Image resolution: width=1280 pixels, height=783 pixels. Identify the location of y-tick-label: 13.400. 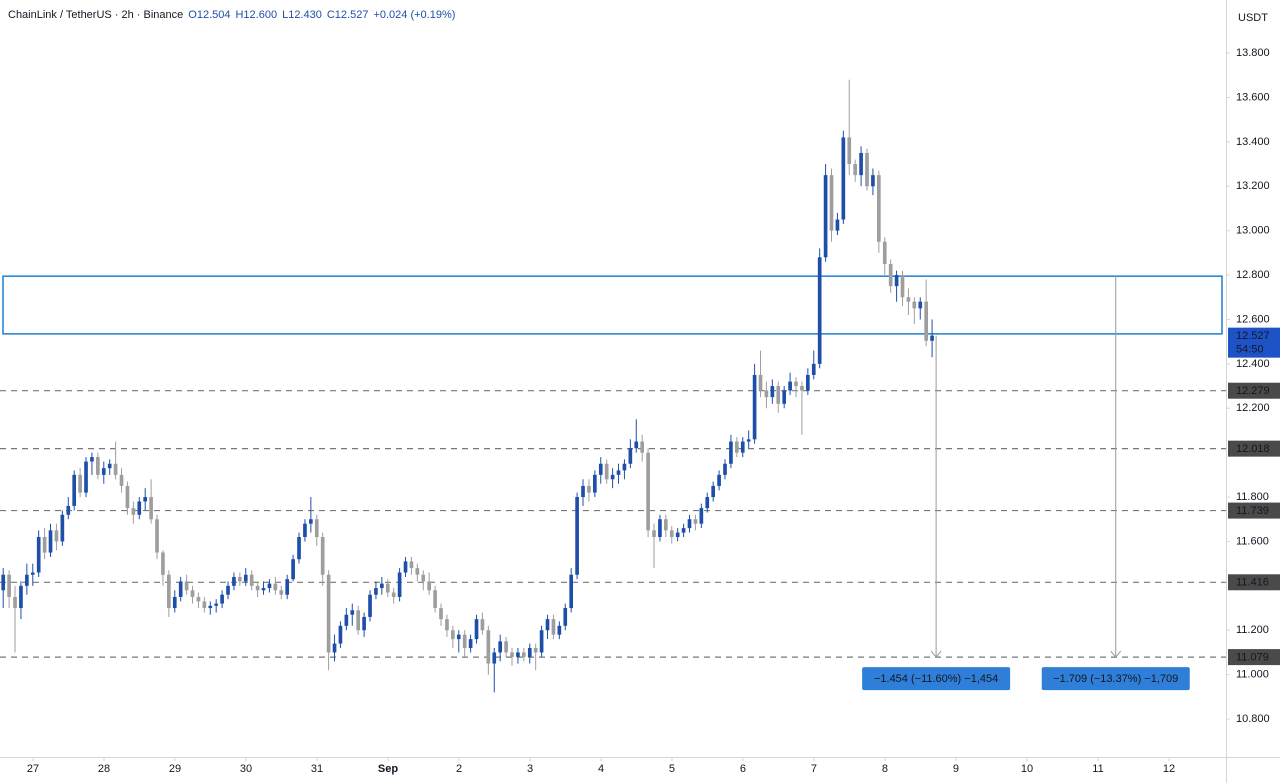
(1253, 142).